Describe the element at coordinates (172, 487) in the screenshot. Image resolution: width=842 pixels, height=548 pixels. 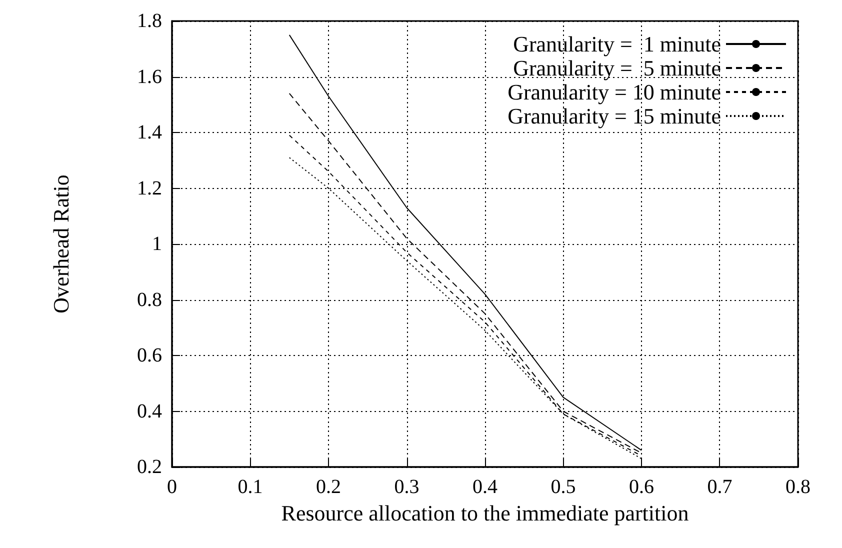
I see `x-tick-label: 0` at that location.